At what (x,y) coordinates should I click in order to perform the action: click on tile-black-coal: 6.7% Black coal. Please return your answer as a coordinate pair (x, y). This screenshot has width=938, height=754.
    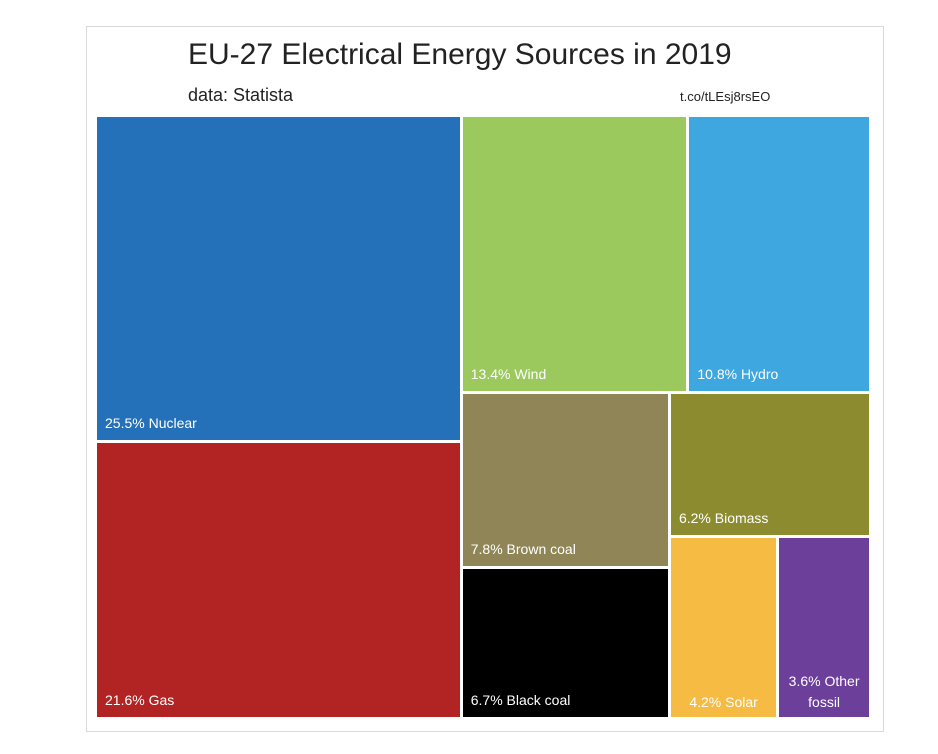
    Looking at the image, I should click on (565, 643).